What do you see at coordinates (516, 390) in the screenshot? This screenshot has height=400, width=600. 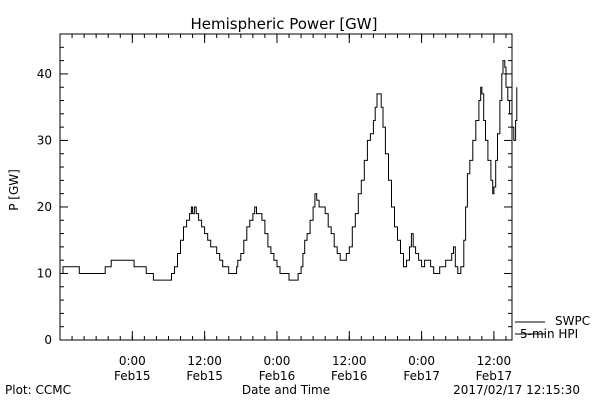 I see `footer-right-timestamp: 2017/02/17 12:15:30` at bounding box center [516, 390].